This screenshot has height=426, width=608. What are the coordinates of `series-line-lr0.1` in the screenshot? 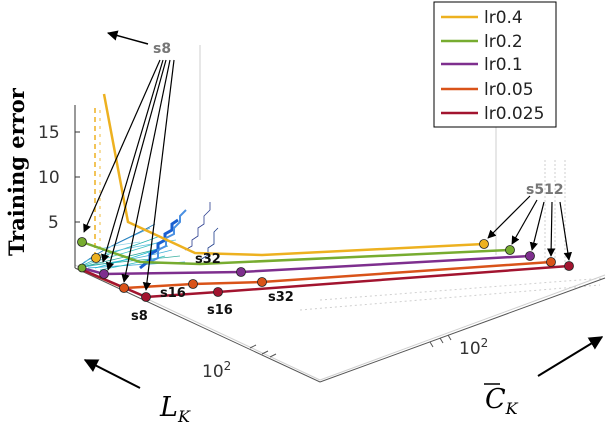 It's located at (306, 265).